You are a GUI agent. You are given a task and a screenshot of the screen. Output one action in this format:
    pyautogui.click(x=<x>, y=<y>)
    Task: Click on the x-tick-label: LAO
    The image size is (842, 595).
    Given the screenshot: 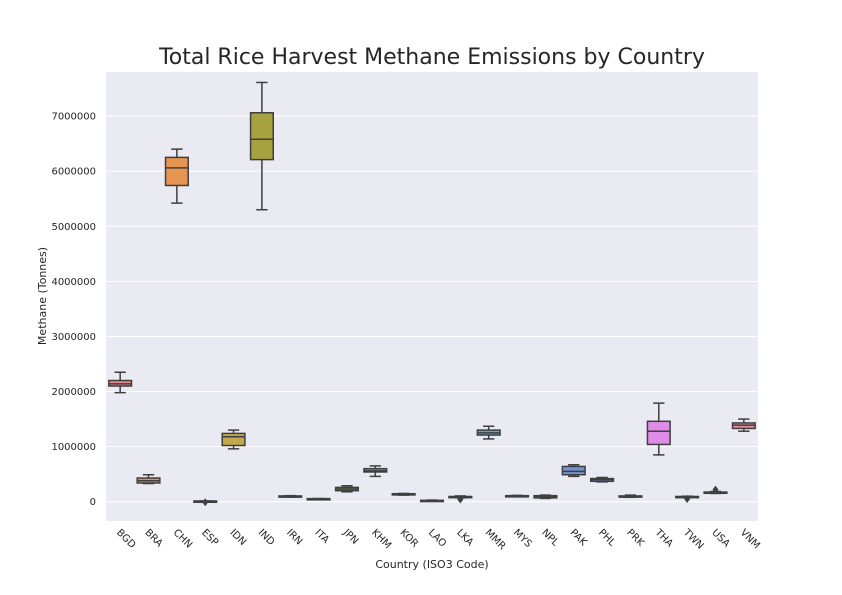 What is the action you would take?
    pyautogui.click(x=437, y=538)
    